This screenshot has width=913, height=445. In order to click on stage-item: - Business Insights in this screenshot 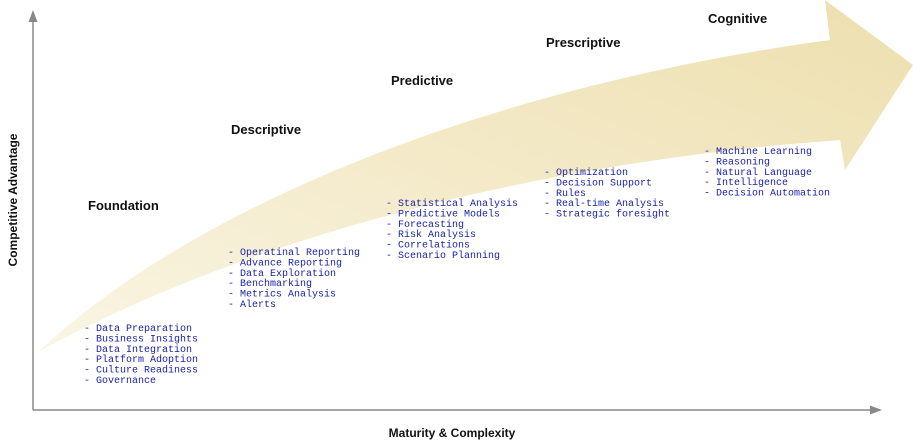, I will do `click(141, 339)`.